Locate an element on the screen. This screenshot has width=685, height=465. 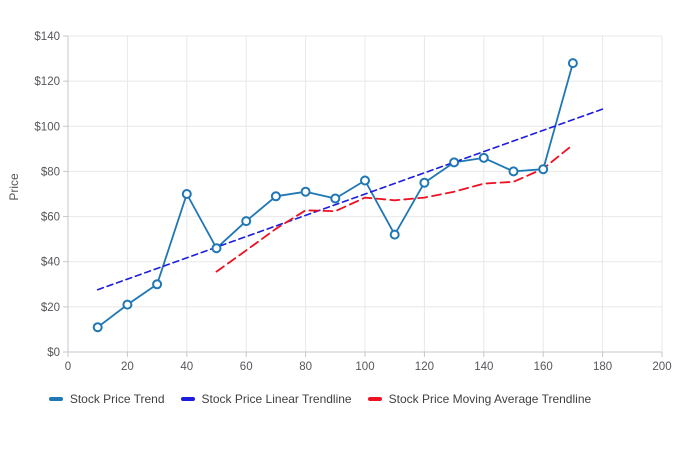
y-tick-label: $80 is located at coordinates (50, 172).